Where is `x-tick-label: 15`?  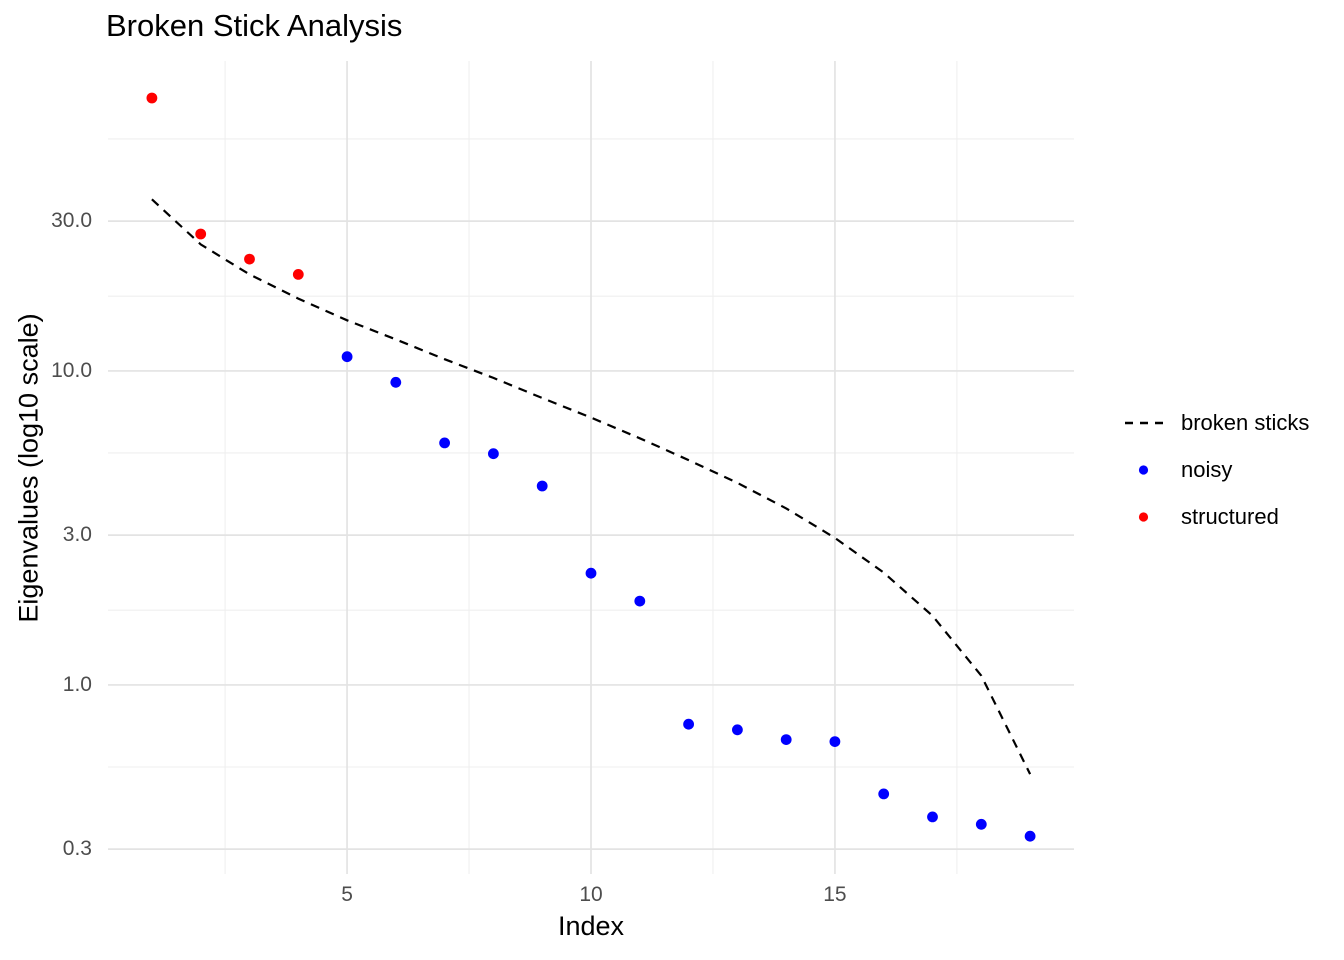
x-tick-label: 15 is located at coordinates (835, 894).